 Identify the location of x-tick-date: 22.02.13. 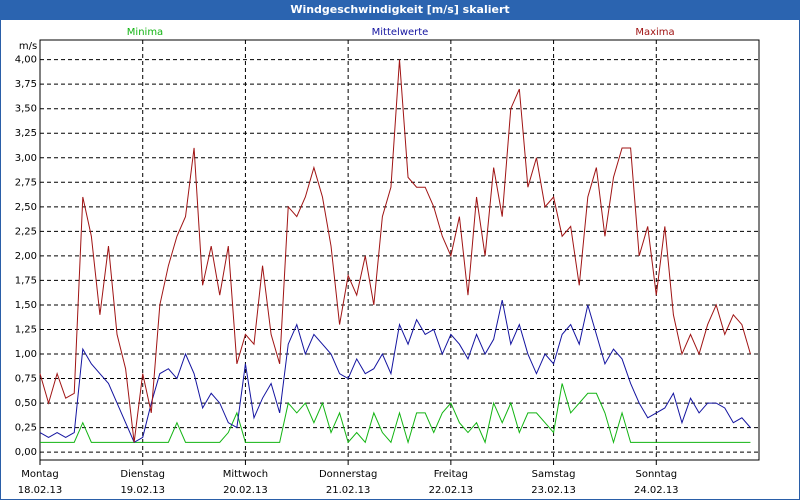
(451, 490).